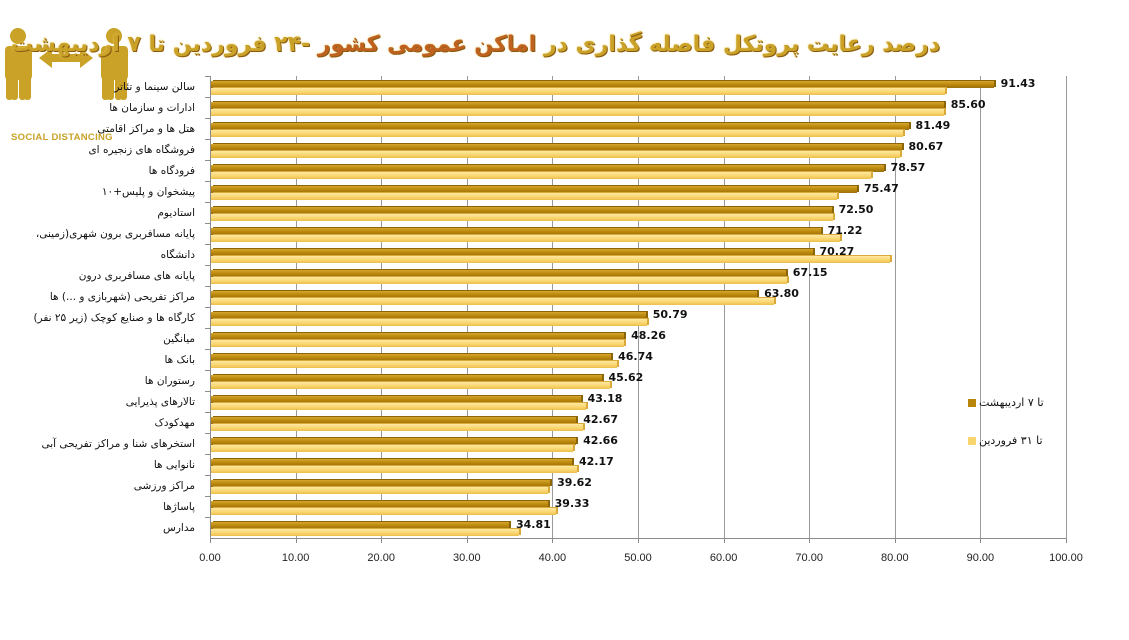 The image size is (1129, 640). I want to click on social-distancing-icon, so click(66, 64).